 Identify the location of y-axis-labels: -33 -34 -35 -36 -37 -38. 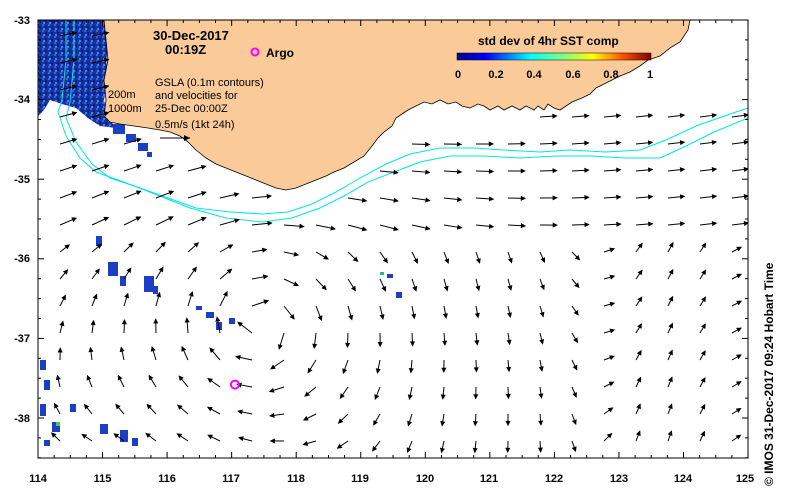
(22, 220).